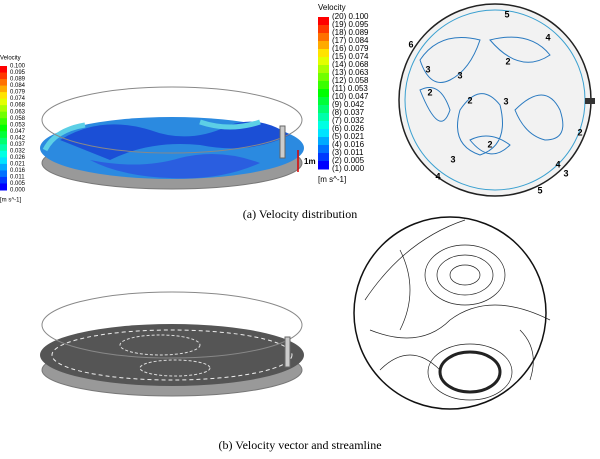 Image resolution: width=600 pixels, height=459 pixels. I want to click on legend-entry: (2) 0.005, so click(348, 160).